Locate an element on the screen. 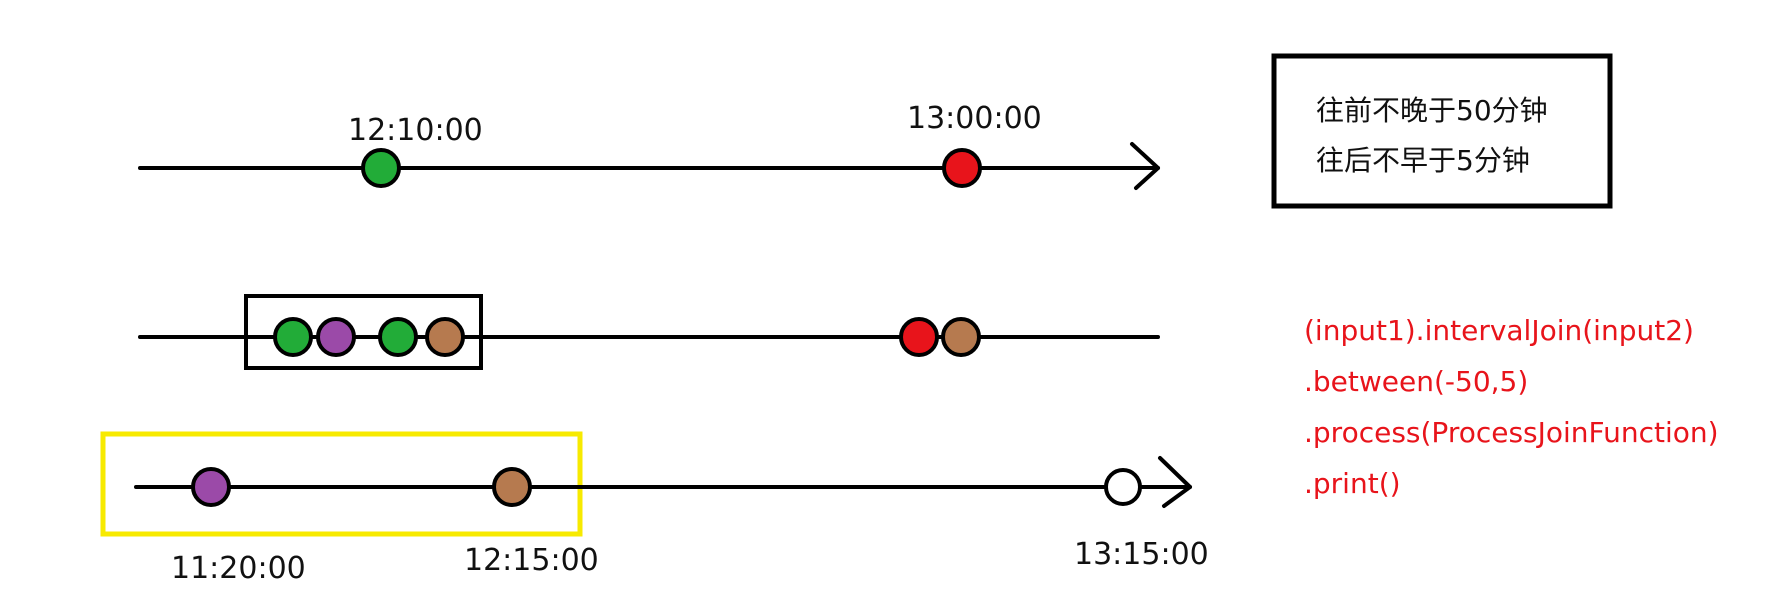  timeline-3-watermark-marker is located at coordinates (1123, 487).